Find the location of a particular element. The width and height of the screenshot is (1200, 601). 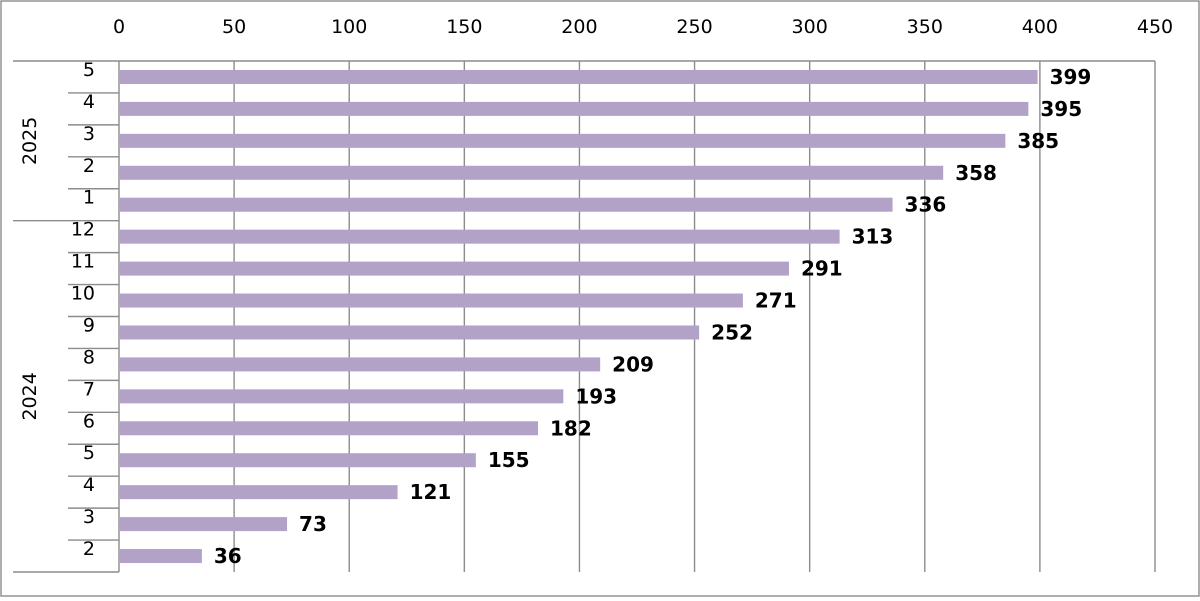

data-label-2024-6: 182 is located at coordinates (571, 428).